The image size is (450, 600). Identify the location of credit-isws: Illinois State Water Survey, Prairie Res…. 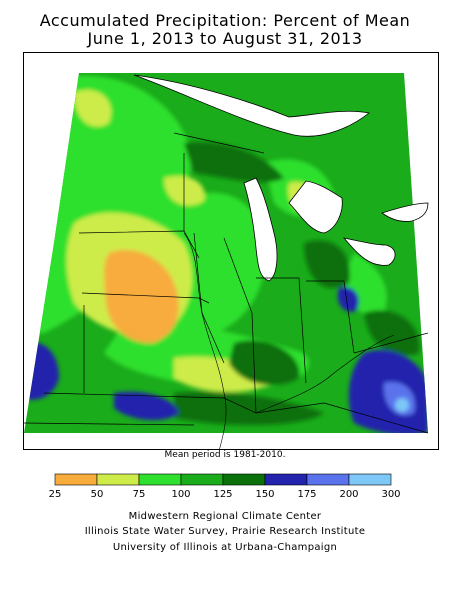
(225, 531).